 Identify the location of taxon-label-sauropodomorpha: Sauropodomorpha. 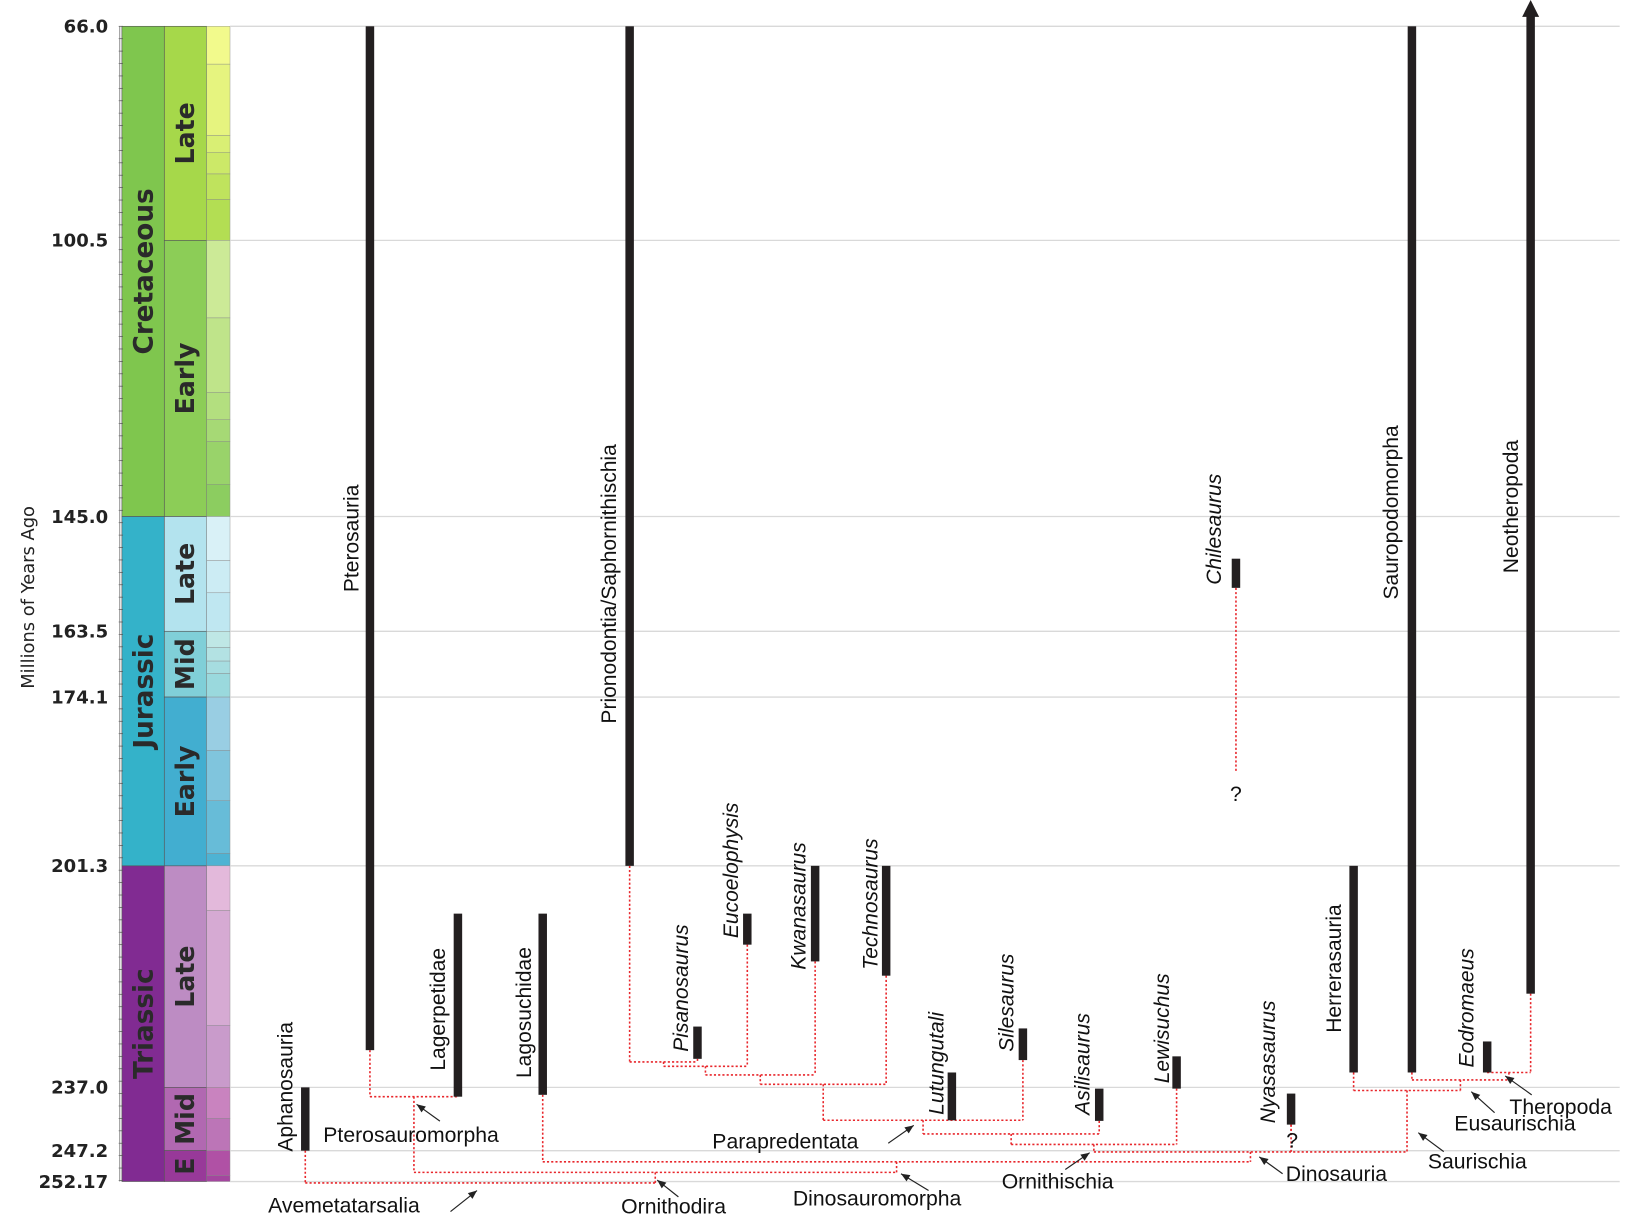
(1391, 512).